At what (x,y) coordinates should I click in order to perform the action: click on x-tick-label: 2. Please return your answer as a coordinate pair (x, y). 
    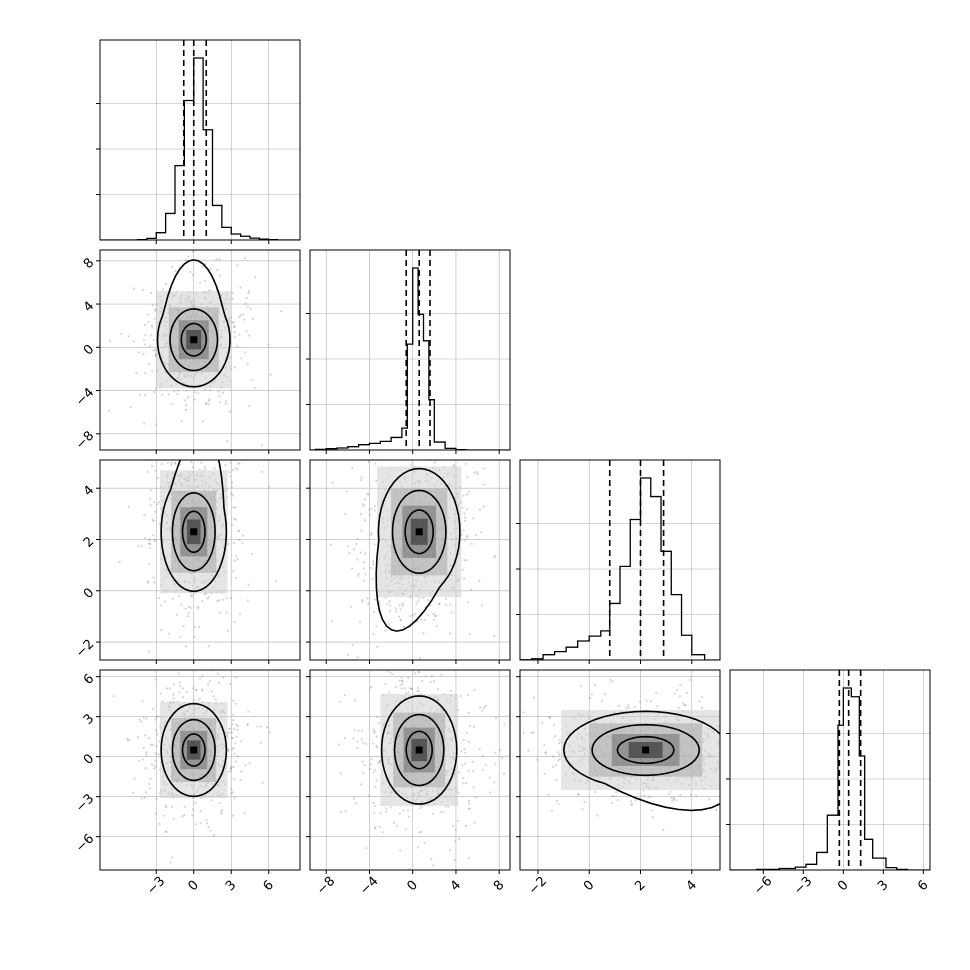
    Looking at the image, I should click on (640, 886).